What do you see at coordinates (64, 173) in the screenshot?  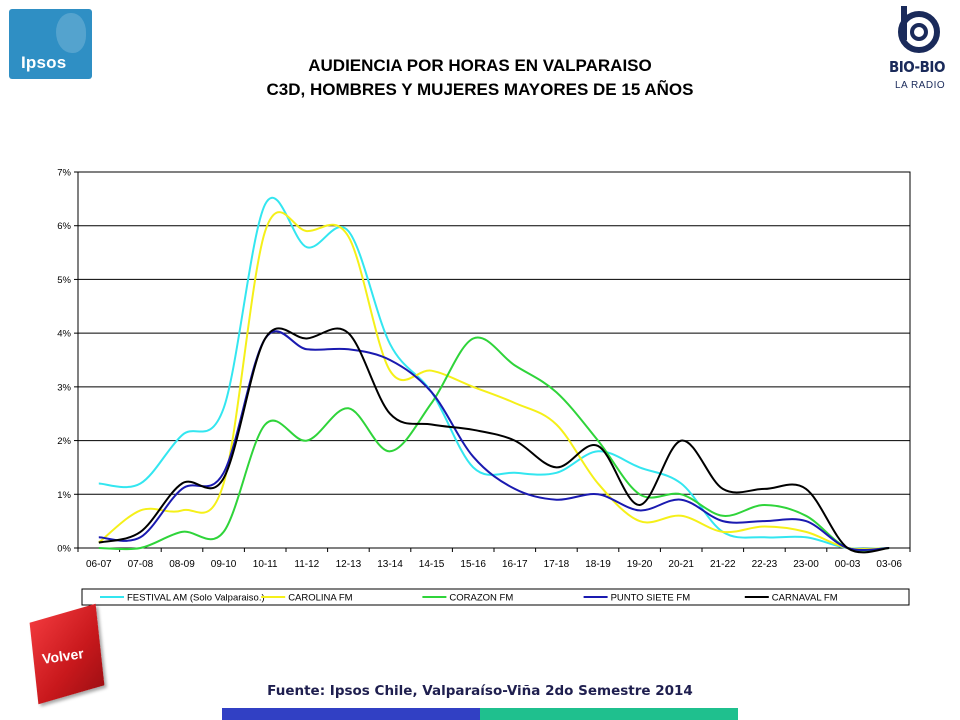 I see `y-tick-label: 7%` at bounding box center [64, 173].